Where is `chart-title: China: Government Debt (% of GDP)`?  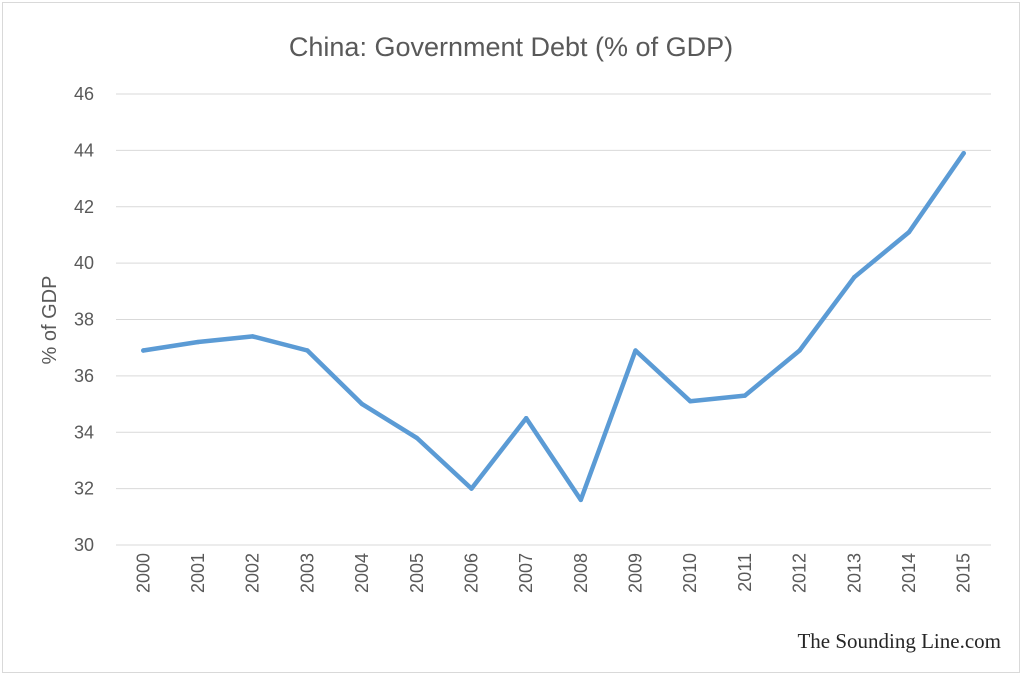
chart-title: China: Government Debt (% of GDP) is located at coordinates (511, 47).